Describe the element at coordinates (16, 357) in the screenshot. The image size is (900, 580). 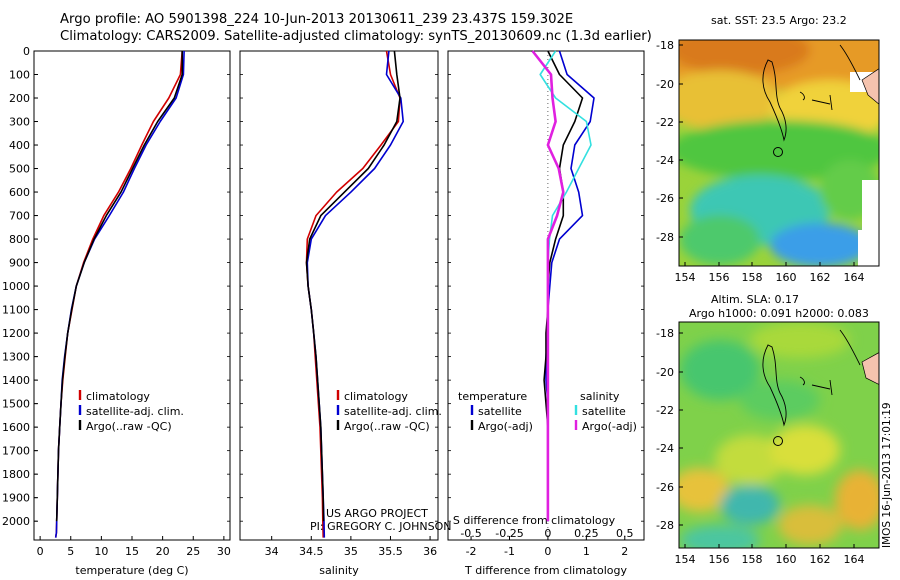
I see `y-tick-label: 1300` at that location.